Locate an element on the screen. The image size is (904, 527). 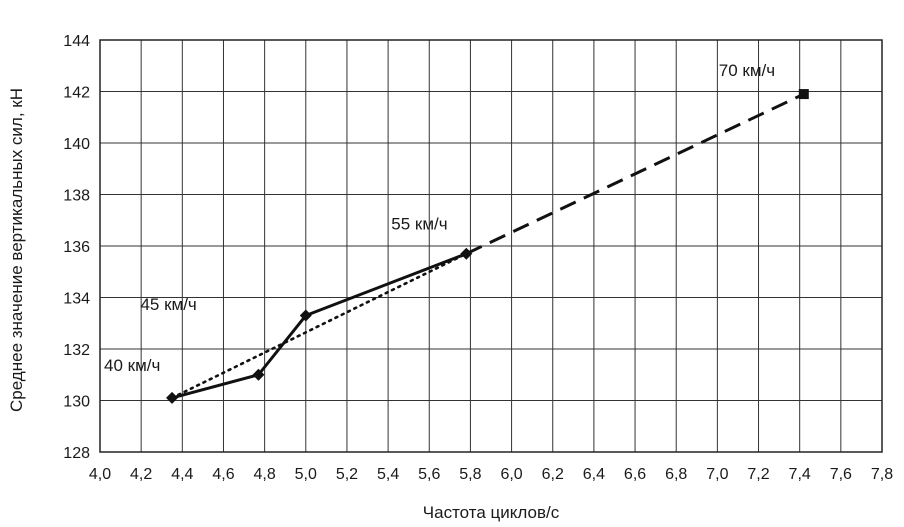
x-tick-label: 4,8 is located at coordinates (265, 474).